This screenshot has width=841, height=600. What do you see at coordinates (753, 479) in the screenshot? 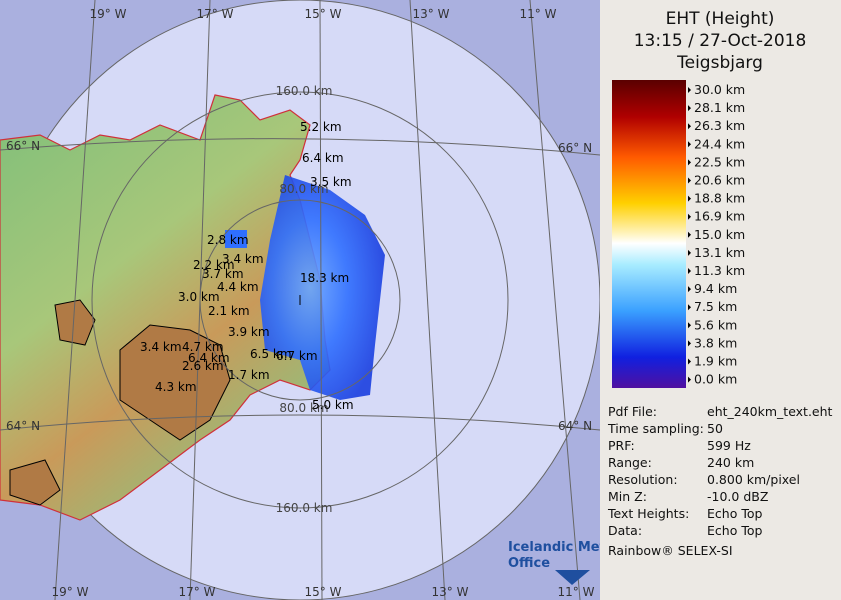
I see `info-value: 0.800 km/pixel` at bounding box center [753, 479].